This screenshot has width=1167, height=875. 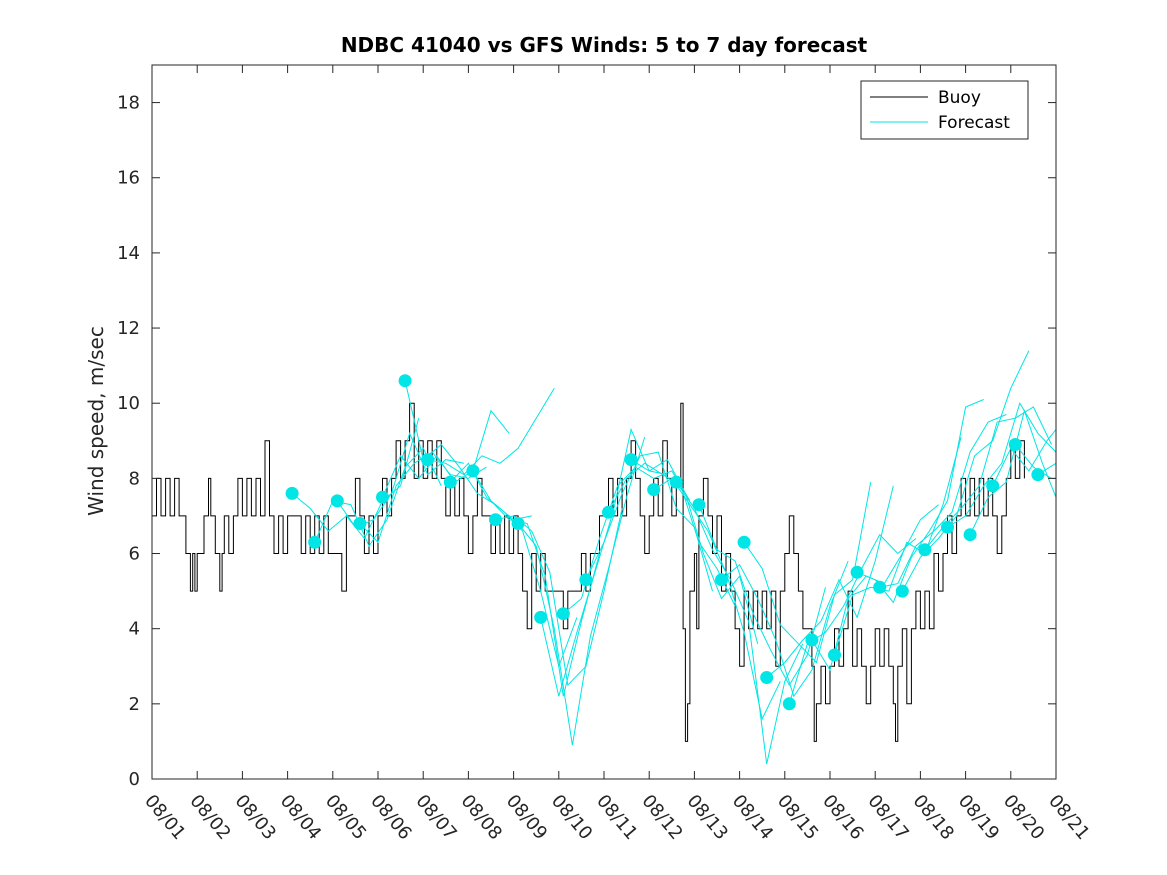 I want to click on y-tick-label: 2, so click(x=134, y=704).